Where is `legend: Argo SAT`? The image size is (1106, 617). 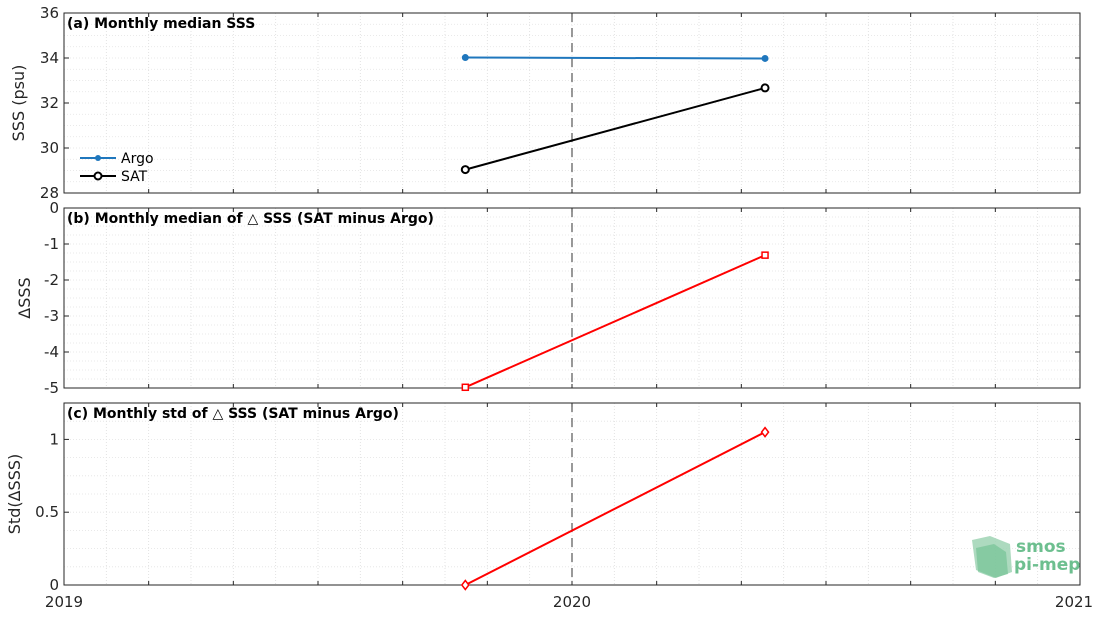
legend: Argo SAT is located at coordinates (117, 168).